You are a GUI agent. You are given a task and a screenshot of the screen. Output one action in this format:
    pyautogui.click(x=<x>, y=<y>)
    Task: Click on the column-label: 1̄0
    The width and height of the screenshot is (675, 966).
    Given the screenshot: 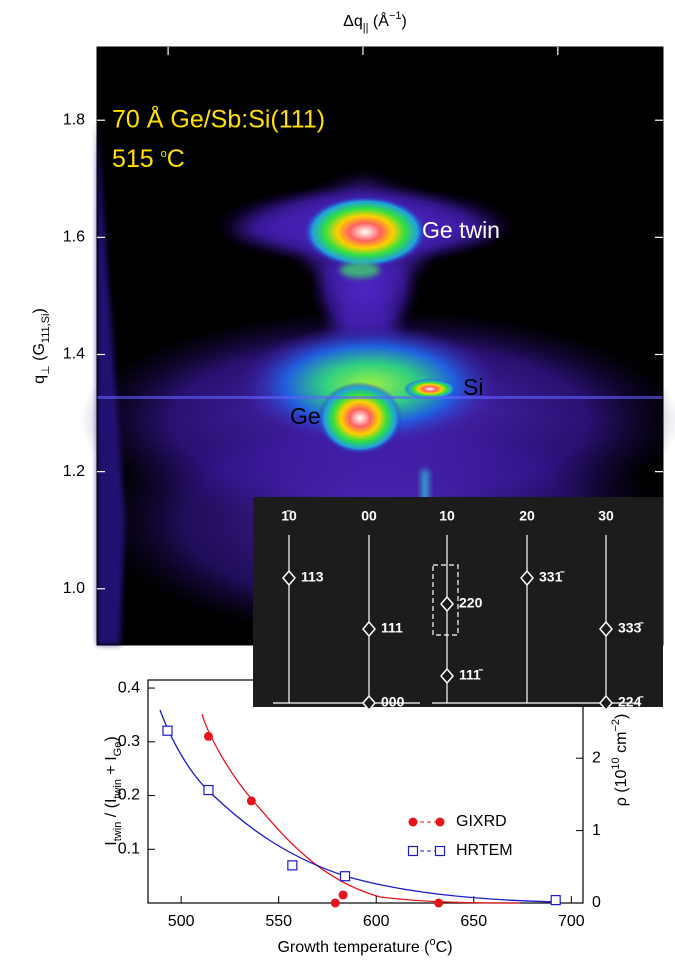 What is the action you would take?
    pyautogui.click(x=289, y=516)
    